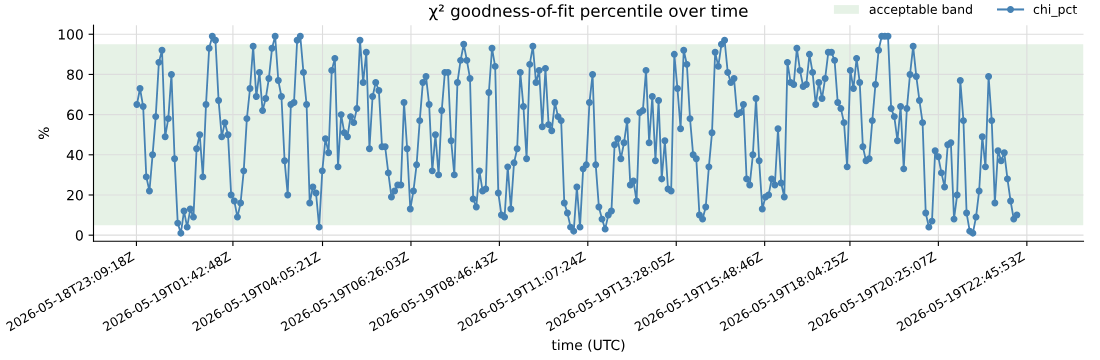 The width and height of the screenshot is (1100, 360). Describe the element at coordinates (75, 74) in the screenshot. I see `y-tick-label: 80` at that location.